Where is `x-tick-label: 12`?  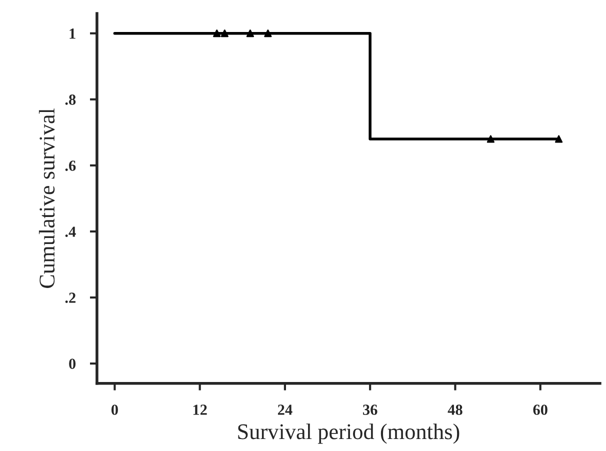 x-tick-label: 12 is located at coordinates (200, 409).